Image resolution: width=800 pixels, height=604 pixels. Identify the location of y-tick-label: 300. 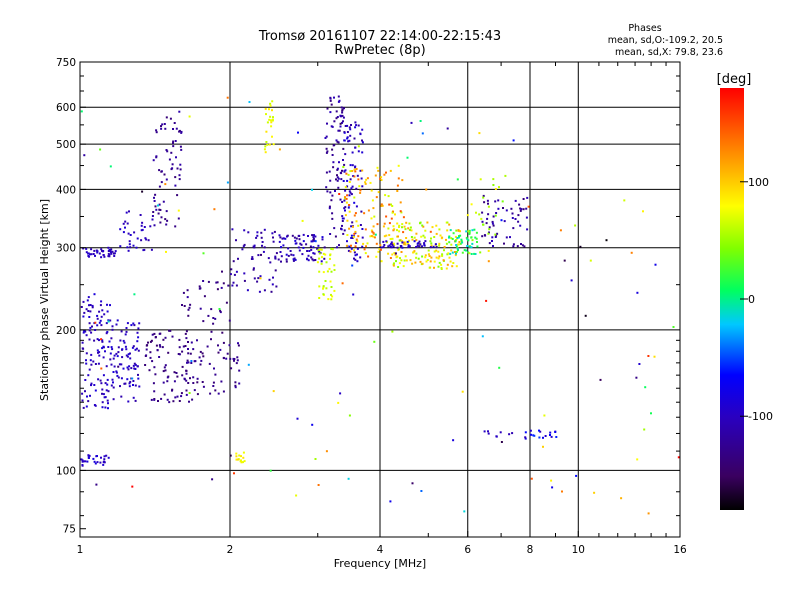
(66, 249).